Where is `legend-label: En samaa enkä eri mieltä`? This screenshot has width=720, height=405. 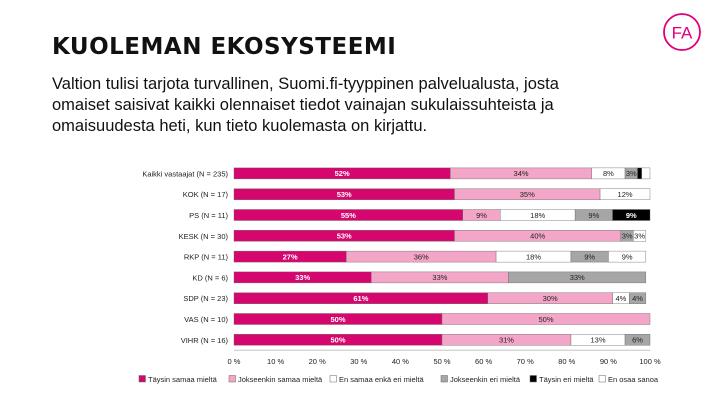 legend-label: En samaa enkä eri mieltä is located at coordinates (381, 379).